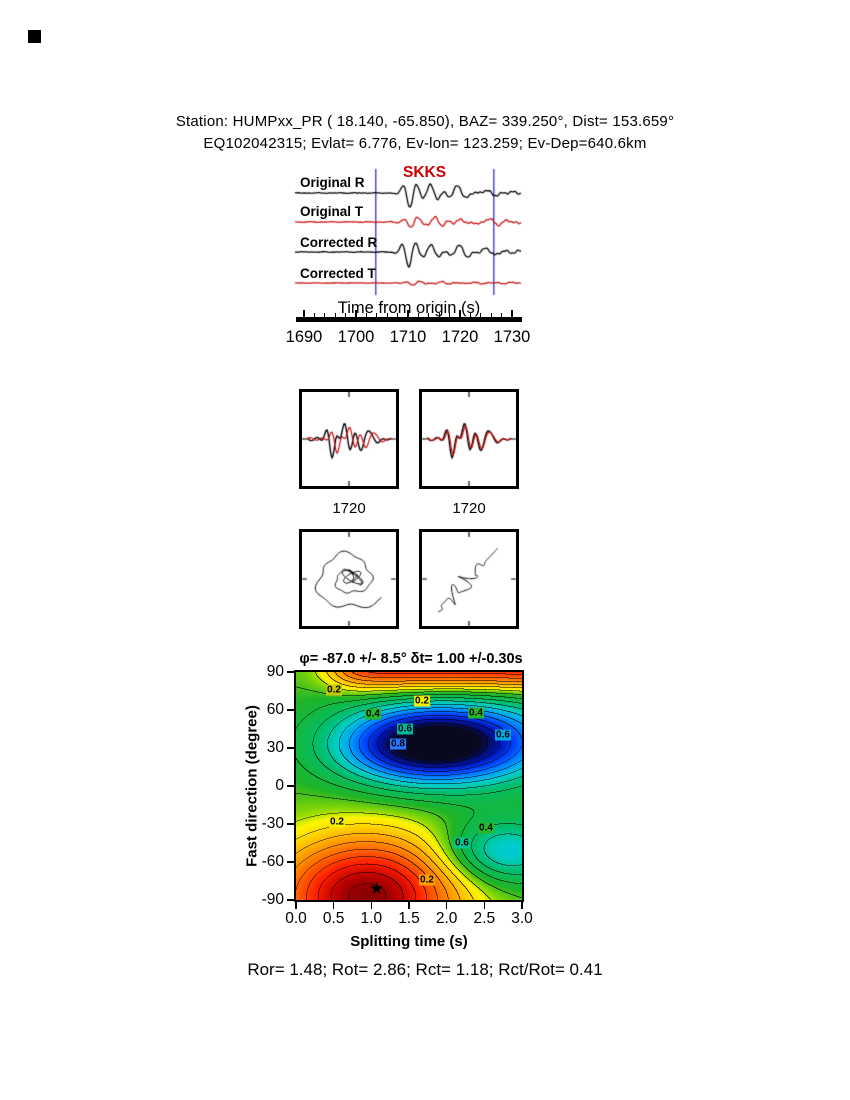  Describe the element at coordinates (371, 918) in the screenshot. I see `splittime-tick-label: 1.0` at that location.